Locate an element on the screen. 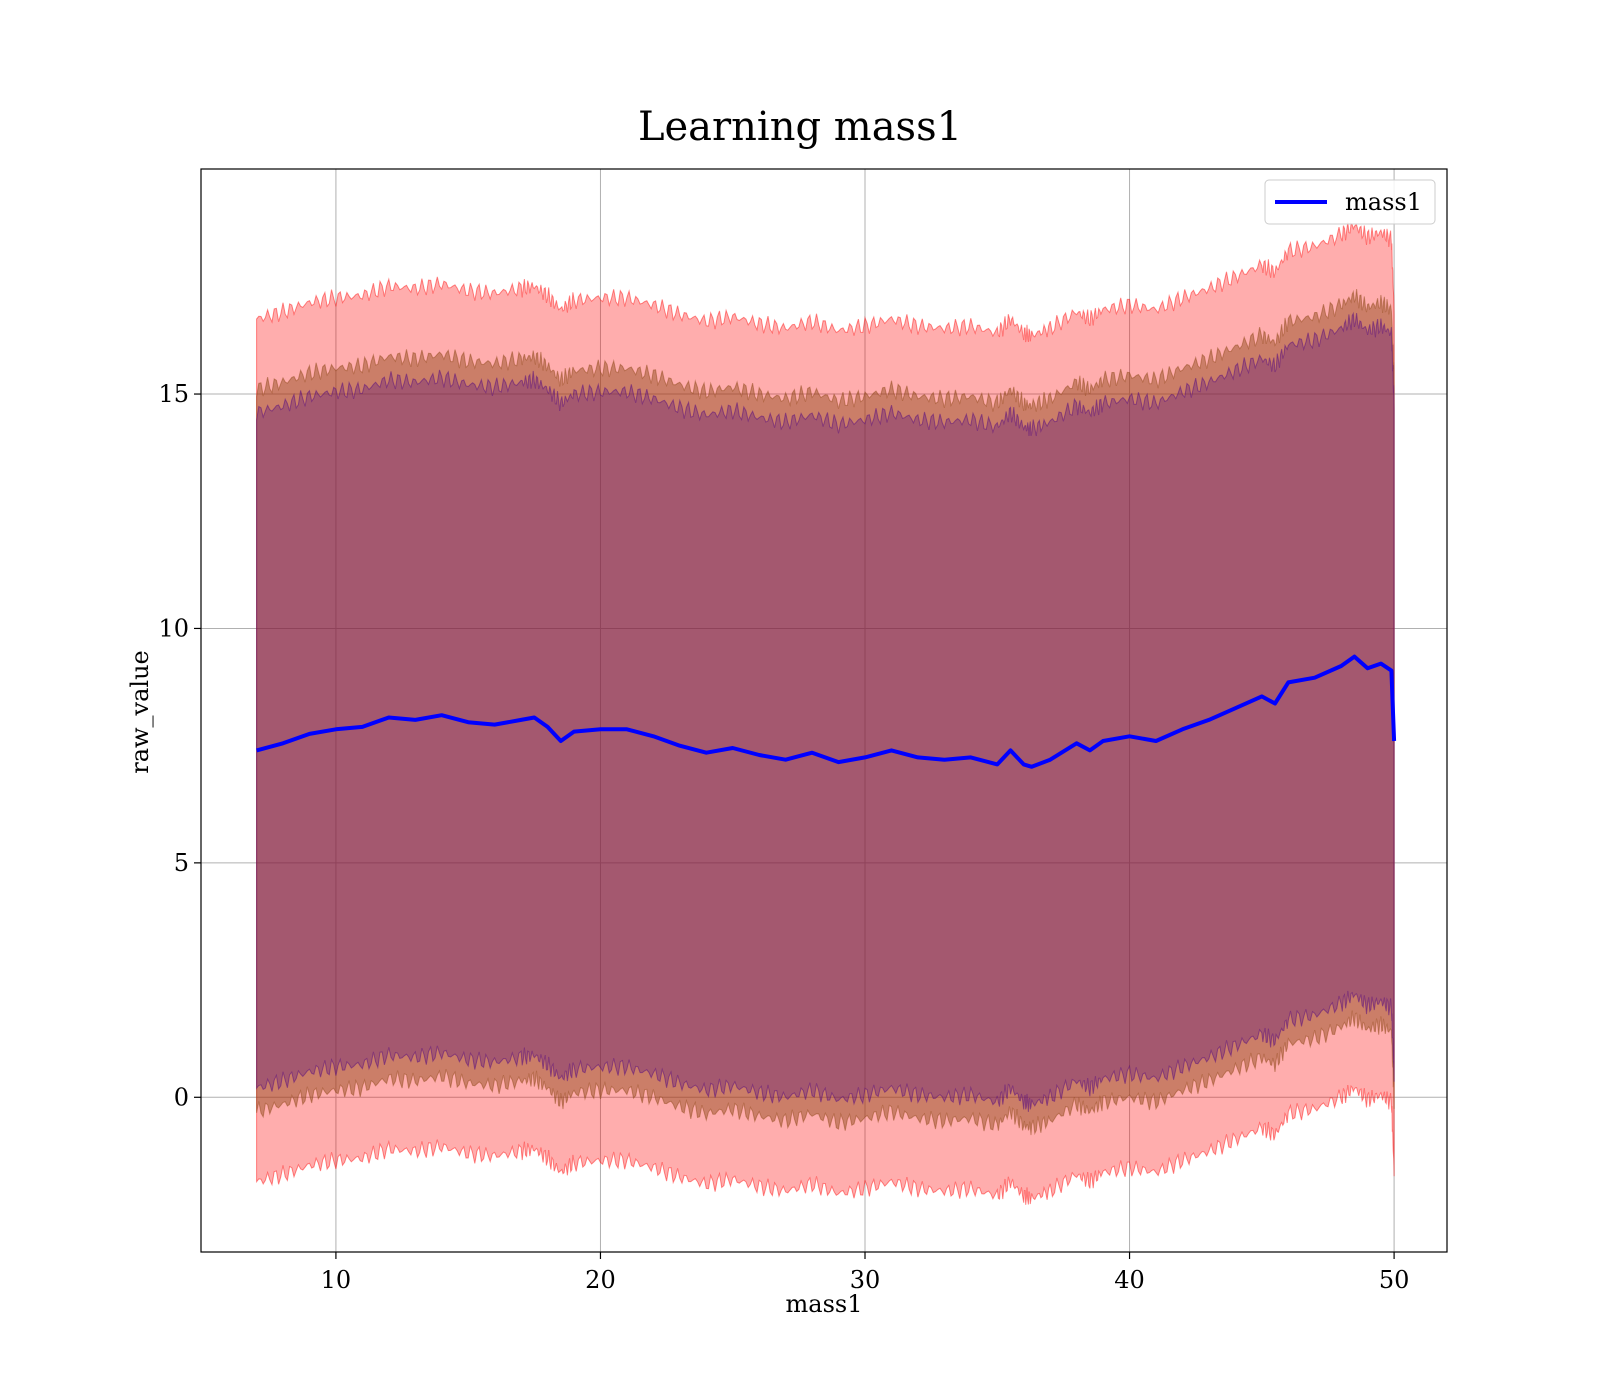  series-line-mass1 is located at coordinates (826, 711).